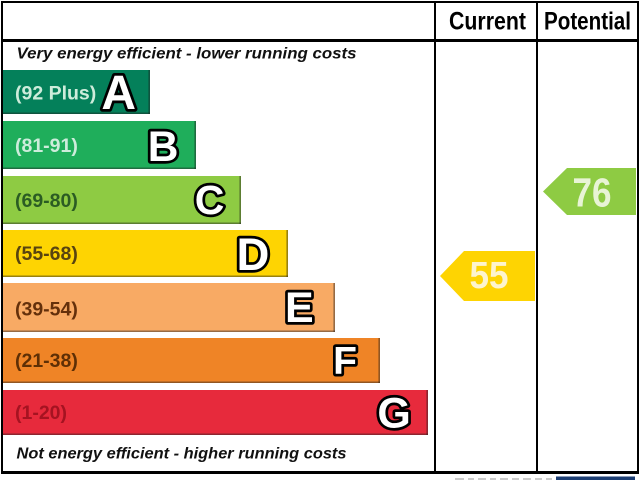  I want to click on svg-text: Current, so click(488, 22).